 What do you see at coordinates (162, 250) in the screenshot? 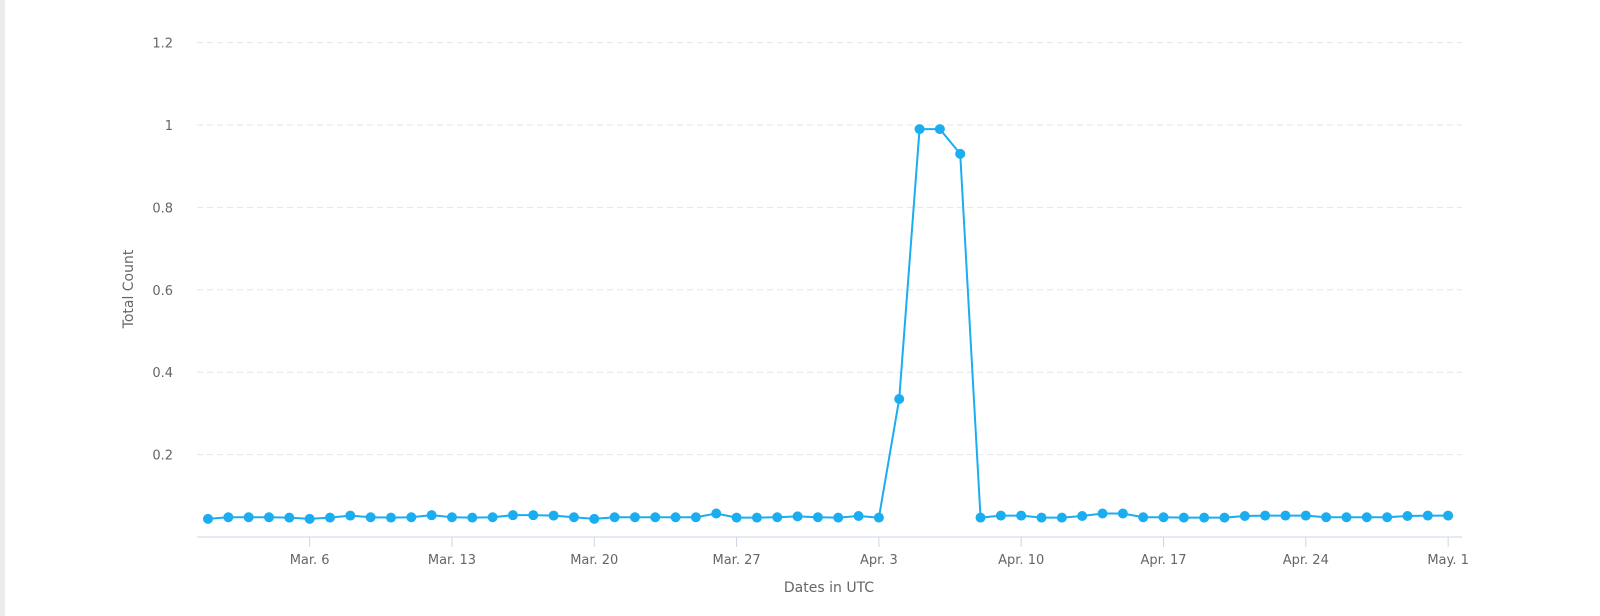
I see `y-axis-ticks: 0.2 0.4 0.6 0.8 1 1.2` at bounding box center [162, 250].